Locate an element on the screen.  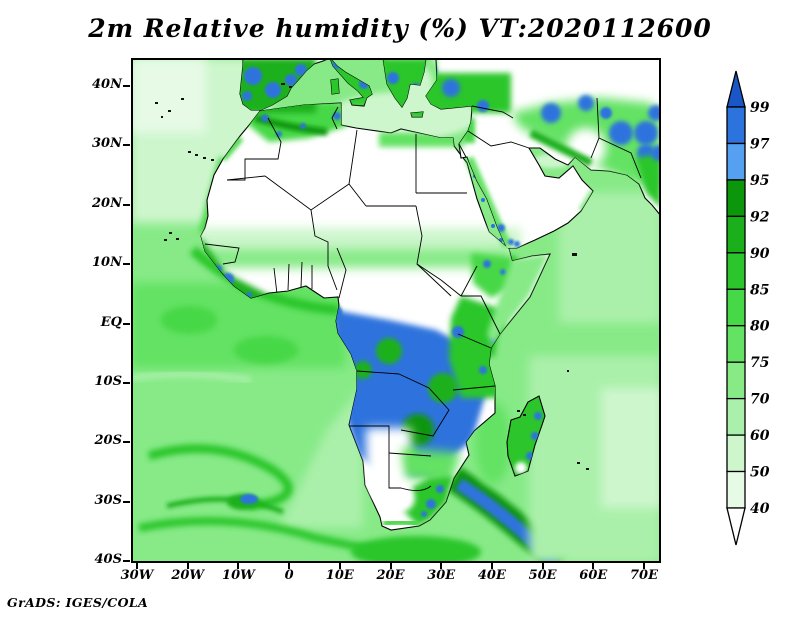
x-tick-label: 70E is located at coordinates (644, 575).